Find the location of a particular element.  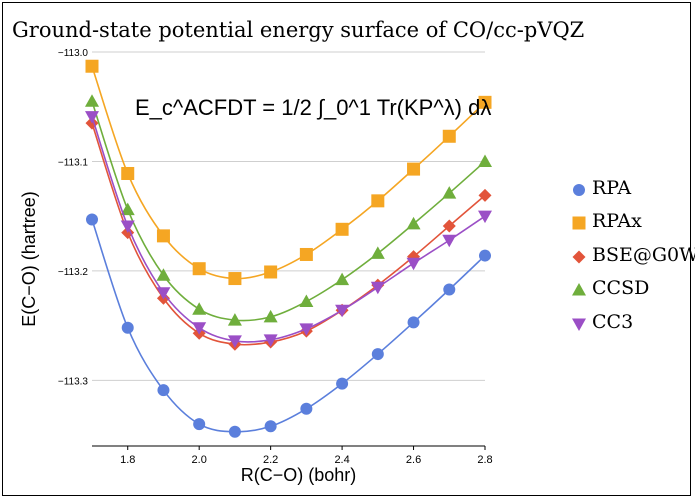

x-tick-label: 2.4 is located at coordinates (341, 460).